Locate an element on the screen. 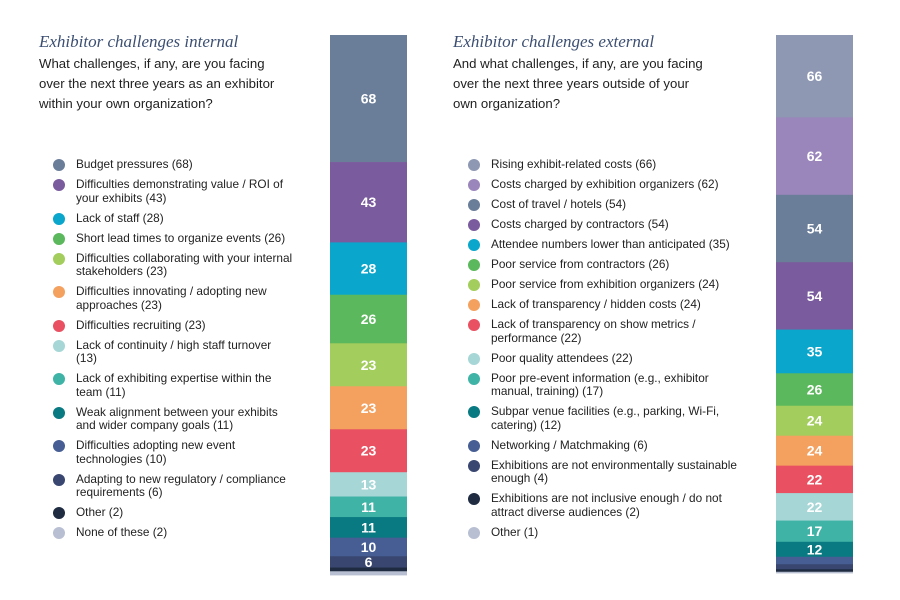  bar-value-label: 43 is located at coordinates (369, 202).